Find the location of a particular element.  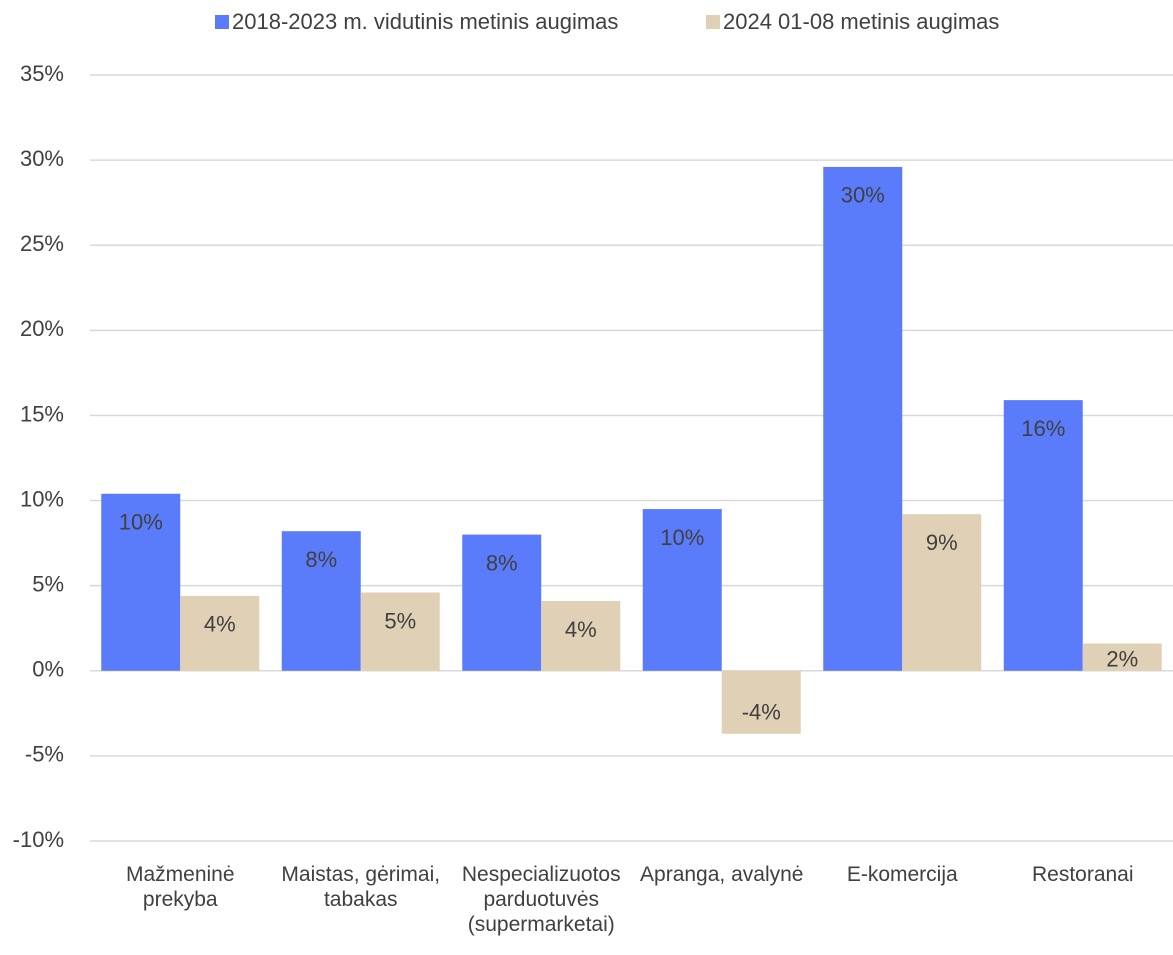

y-tick-label: -5% is located at coordinates (44, 754).